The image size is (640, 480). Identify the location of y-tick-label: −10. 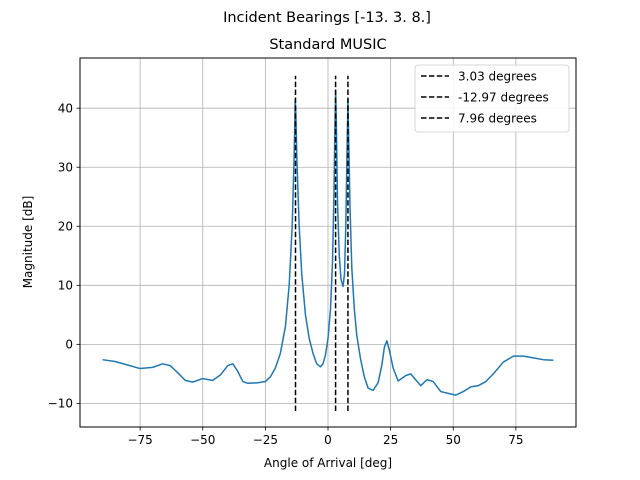
(60, 404).